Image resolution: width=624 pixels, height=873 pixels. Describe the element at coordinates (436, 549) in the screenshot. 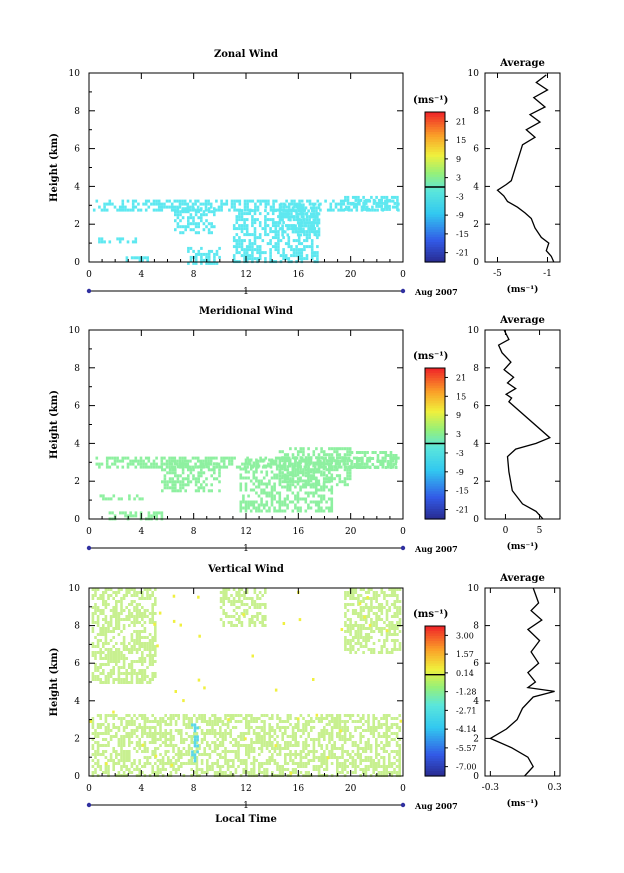

I see `date-label: Aug 2007` at that location.